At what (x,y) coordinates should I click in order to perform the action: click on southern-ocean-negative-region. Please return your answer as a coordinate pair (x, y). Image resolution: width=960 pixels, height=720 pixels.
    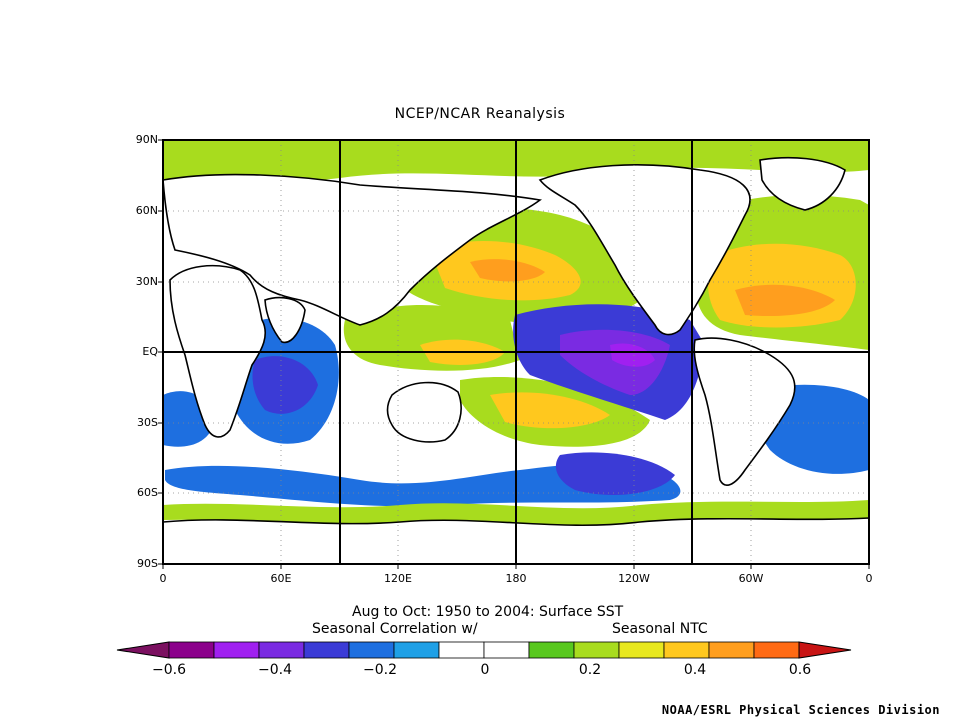
    Looking at the image, I should click on (423, 485).